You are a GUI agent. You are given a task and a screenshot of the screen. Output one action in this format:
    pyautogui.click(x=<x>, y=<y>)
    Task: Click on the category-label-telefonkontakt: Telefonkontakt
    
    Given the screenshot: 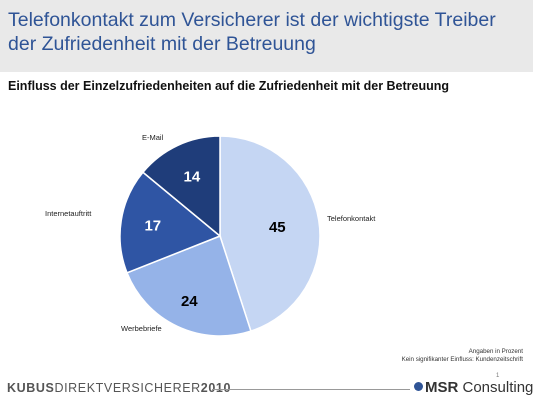 What is the action you would take?
    pyautogui.click(x=351, y=218)
    